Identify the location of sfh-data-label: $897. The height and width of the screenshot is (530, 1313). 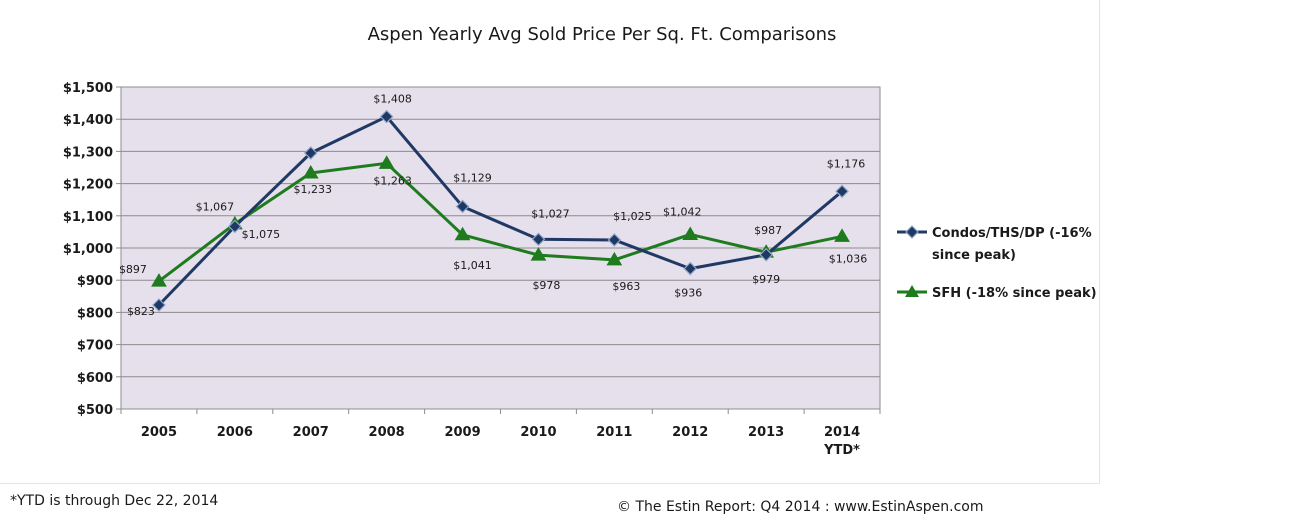
(133, 269).